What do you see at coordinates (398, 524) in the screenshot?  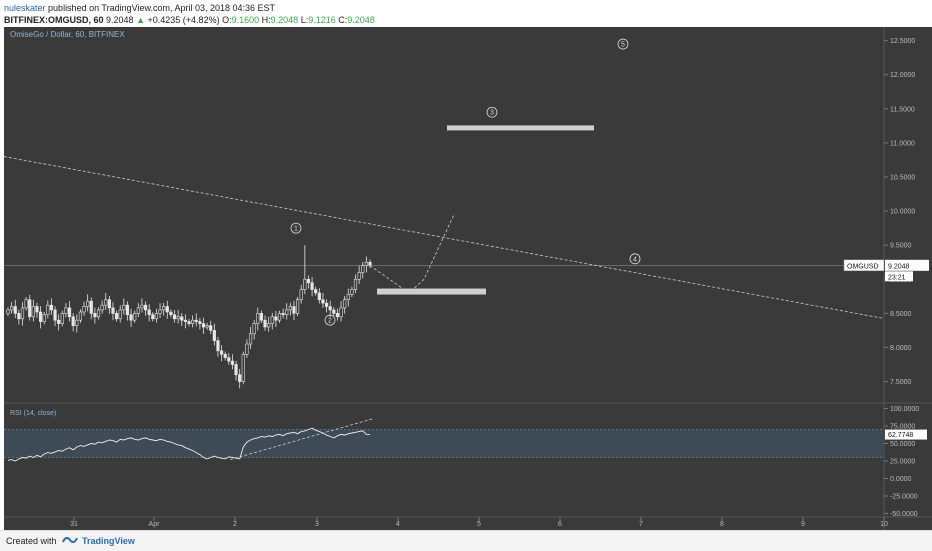 I see `x-tick-label: 4` at bounding box center [398, 524].